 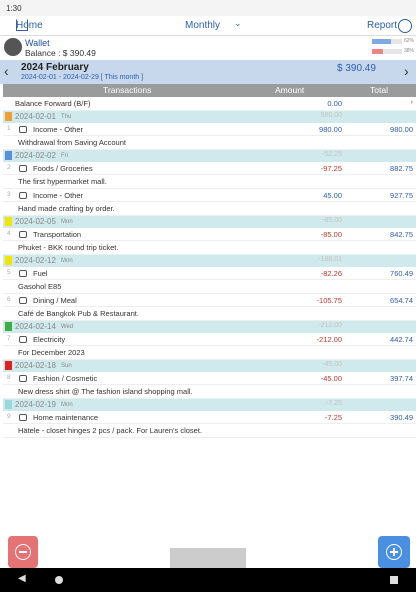 I want to click on note-row: Phuket - BKK round trip ticket., so click(x=209, y=248).